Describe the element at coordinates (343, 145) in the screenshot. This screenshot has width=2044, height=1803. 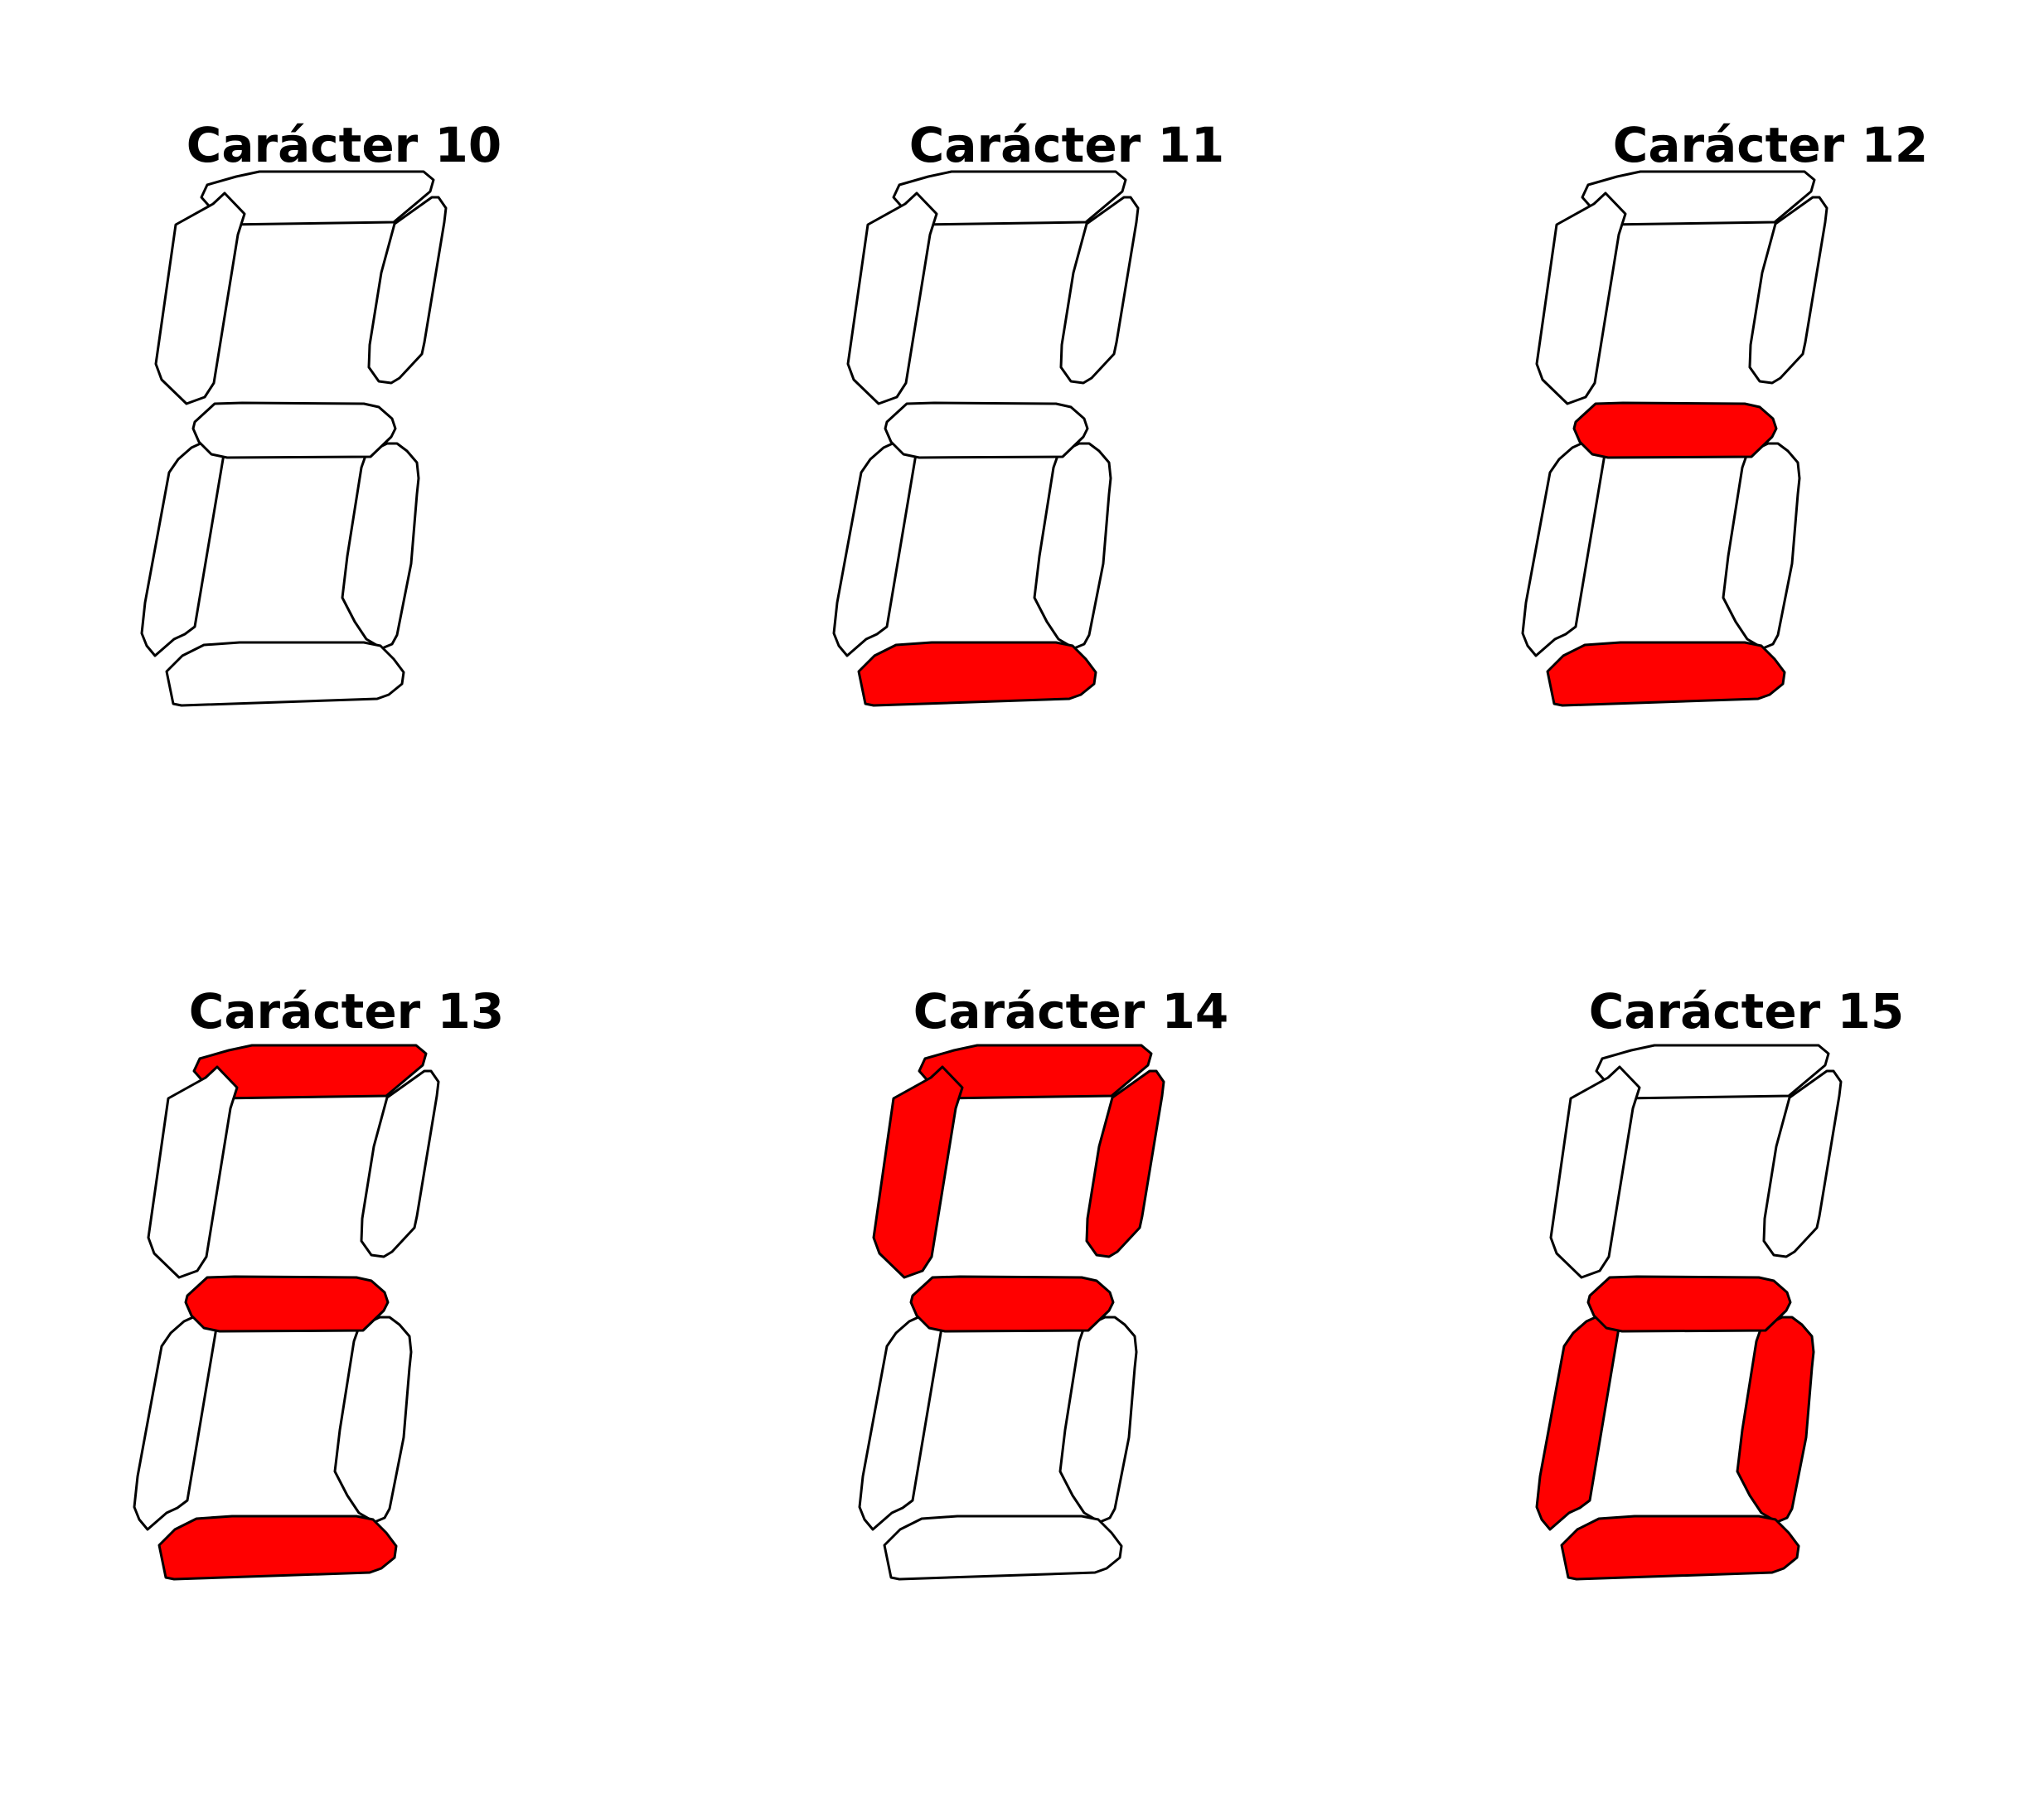
I see `character-title: Carácter 10` at that location.